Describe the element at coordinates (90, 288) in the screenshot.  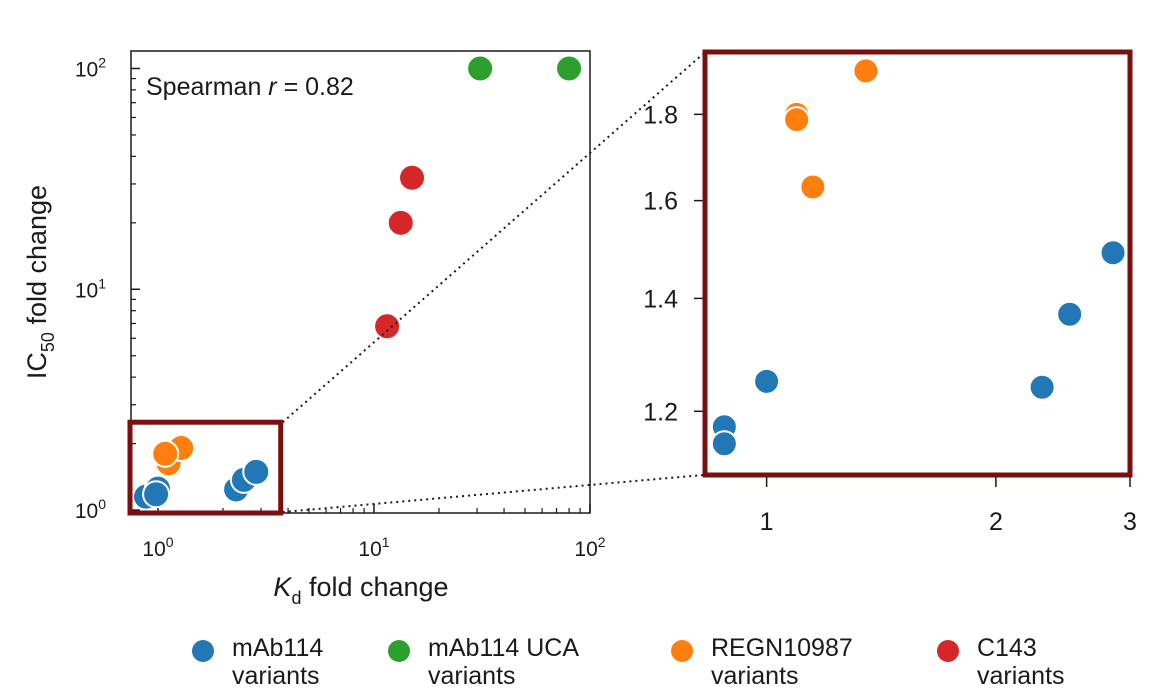
I see `main-y-tick-label: 10¹` at that location.